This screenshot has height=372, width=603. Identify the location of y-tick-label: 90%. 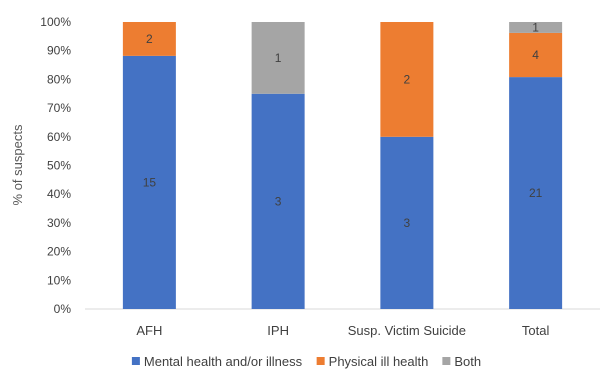
(59, 51).